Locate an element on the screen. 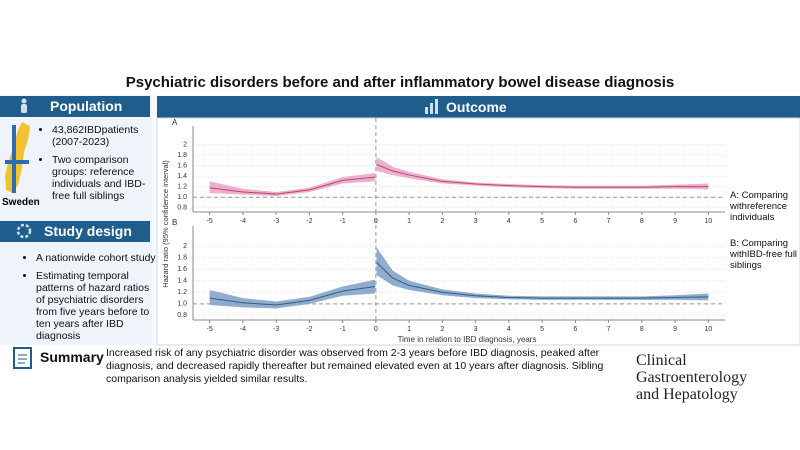 This screenshot has width=800, height=450. panel-label: B is located at coordinates (174, 222).